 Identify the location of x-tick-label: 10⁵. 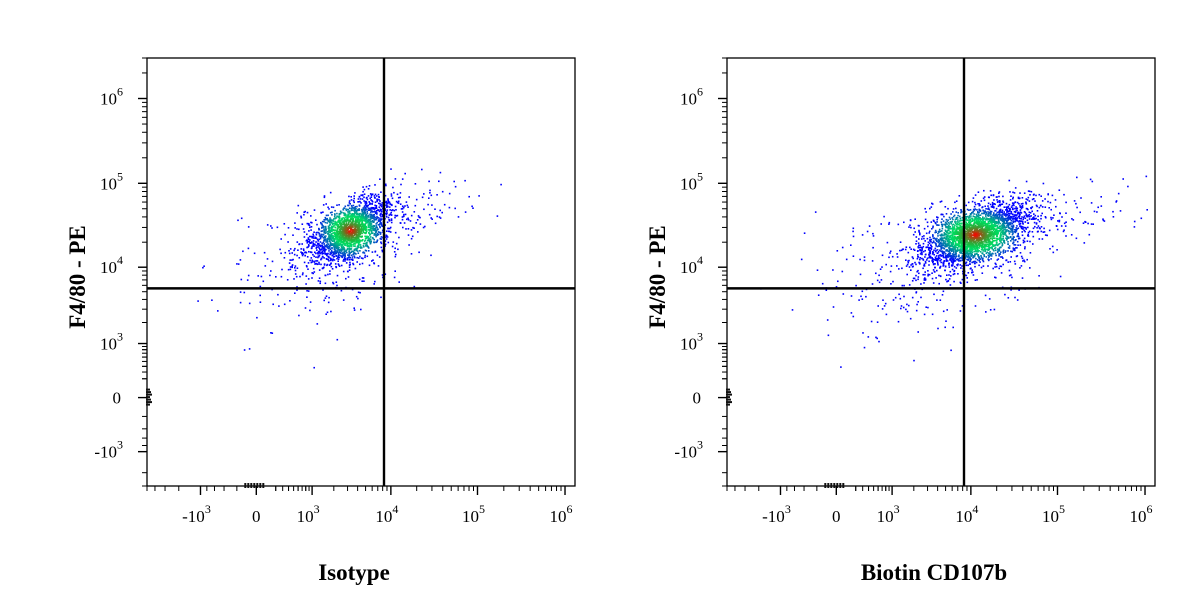
(473, 514).